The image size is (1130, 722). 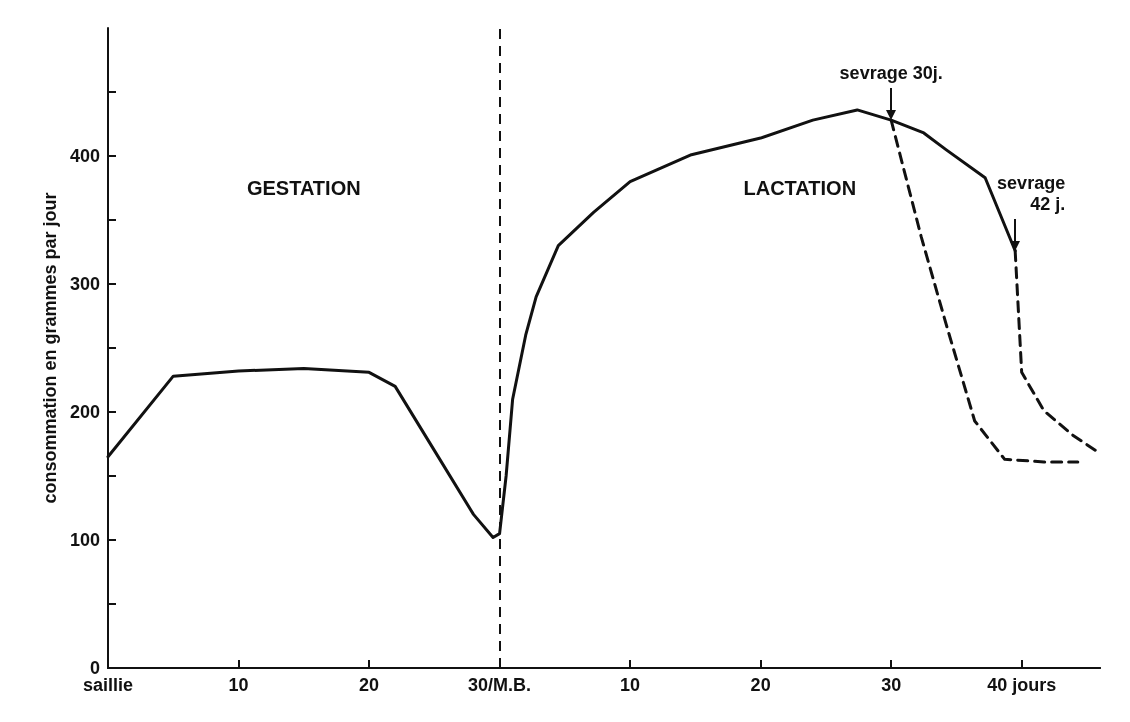 I want to click on annotation: GESTATION, so click(x=303, y=188).